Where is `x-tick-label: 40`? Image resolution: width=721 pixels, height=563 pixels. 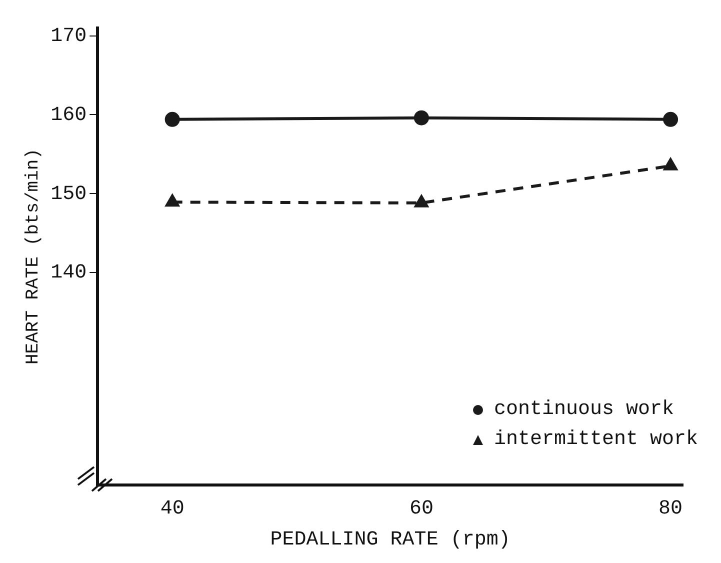 x-tick-label: 40 is located at coordinates (172, 508).